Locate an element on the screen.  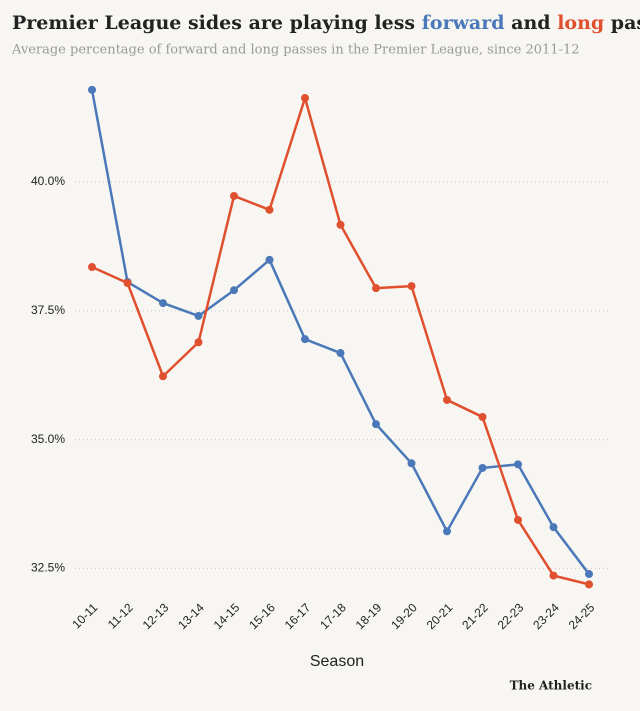
x-tick-label: 23-24 is located at coordinates (546, 616).